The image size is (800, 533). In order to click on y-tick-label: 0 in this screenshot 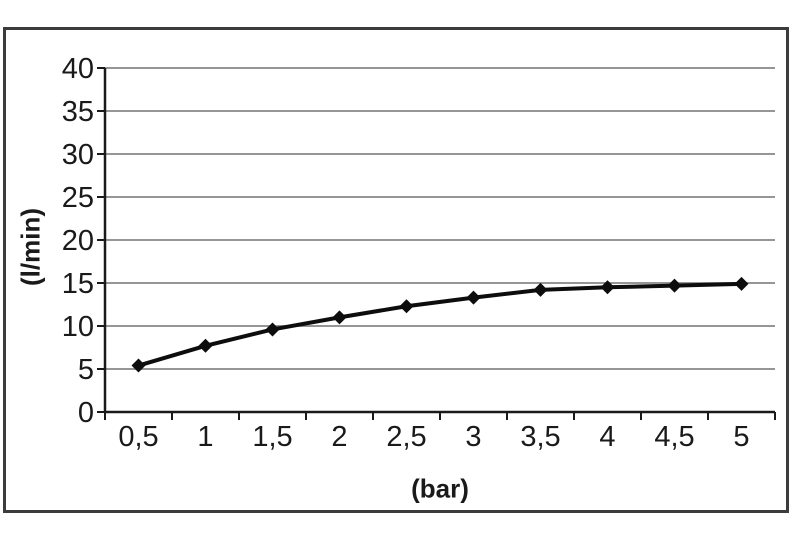, I will do `click(86, 413)`.